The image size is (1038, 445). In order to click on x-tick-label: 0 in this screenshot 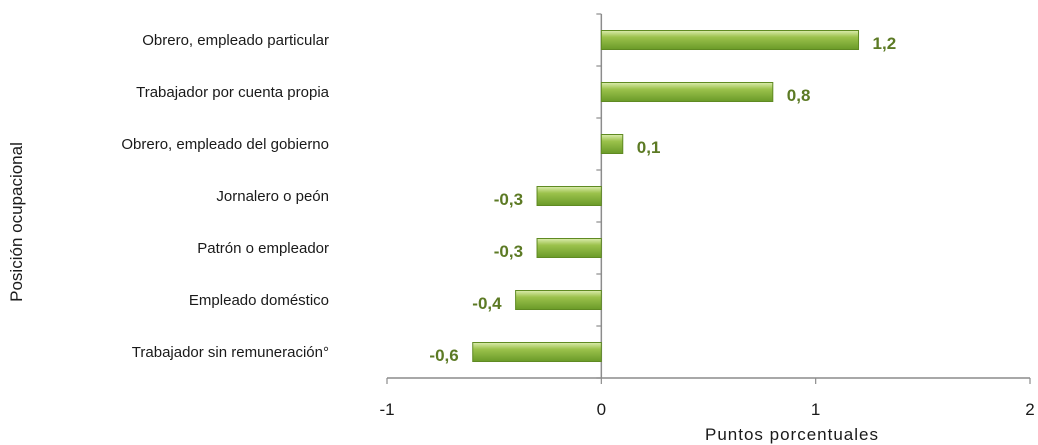, I will do `click(601, 409)`.